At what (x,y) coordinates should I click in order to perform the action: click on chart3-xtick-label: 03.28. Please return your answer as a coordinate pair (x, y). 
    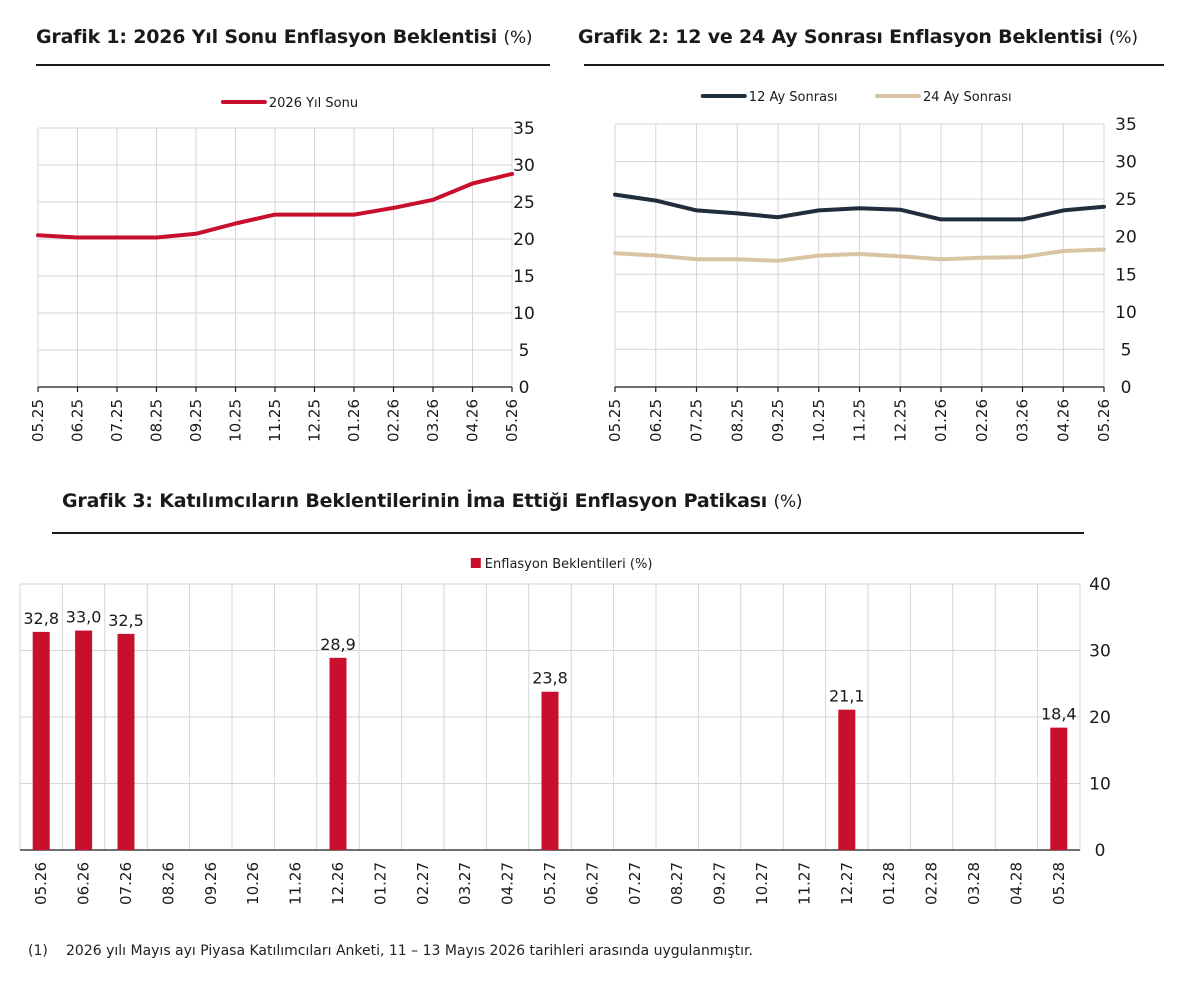
    Looking at the image, I should click on (974, 883).